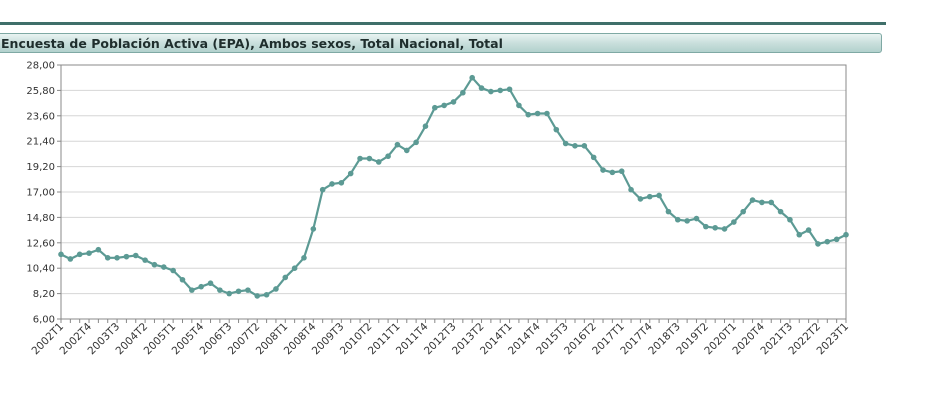 This screenshot has width=927, height=420. What do you see at coordinates (40, 91) in the screenshot?
I see `y-tick-label: 25,80` at bounding box center [40, 91].